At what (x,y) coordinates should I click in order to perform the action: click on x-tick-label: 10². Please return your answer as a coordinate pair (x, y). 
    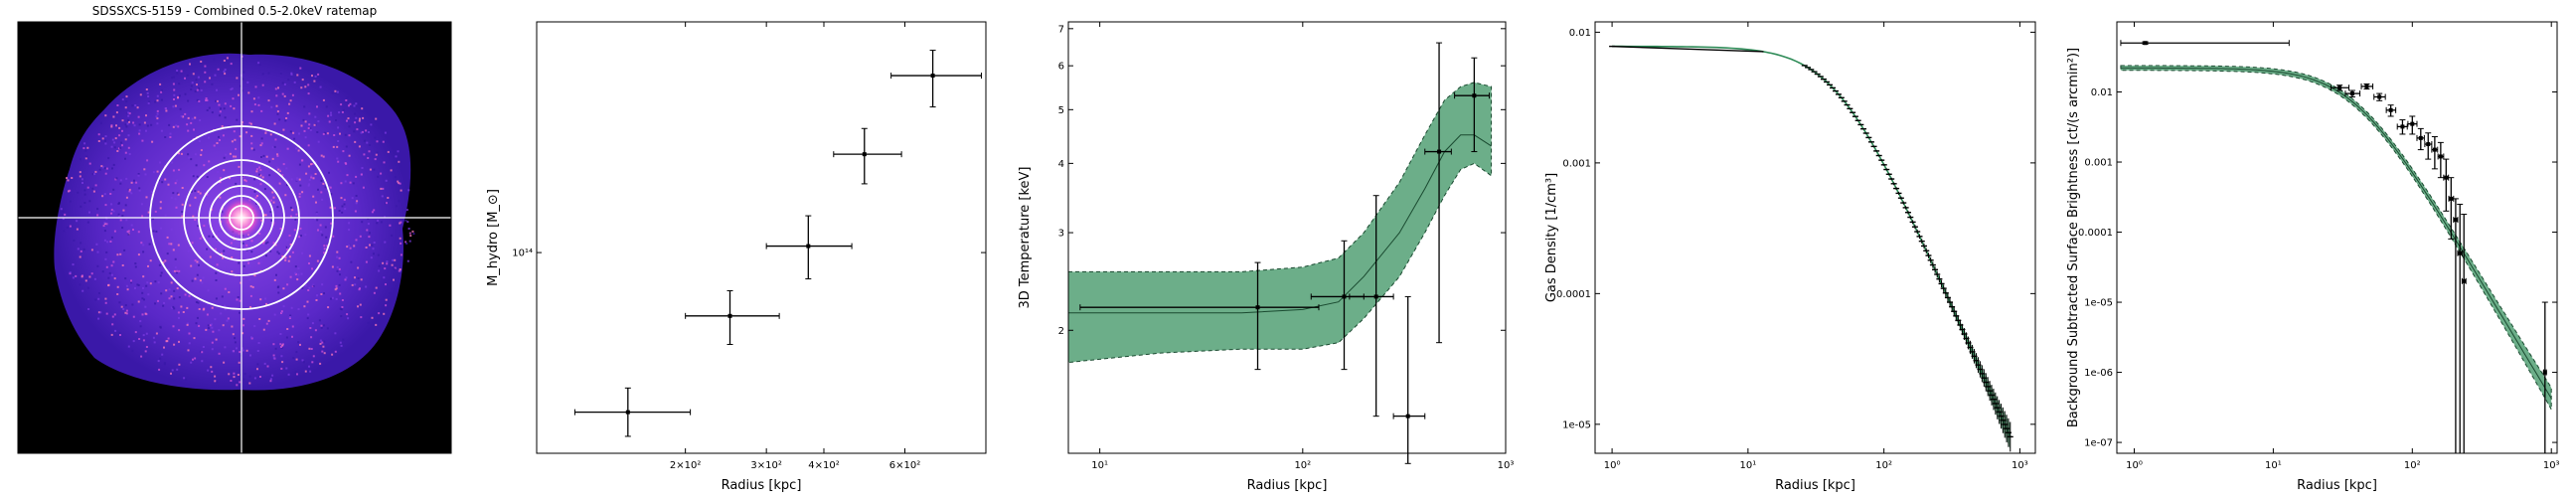
    Looking at the image, I should click on (1883, 465).